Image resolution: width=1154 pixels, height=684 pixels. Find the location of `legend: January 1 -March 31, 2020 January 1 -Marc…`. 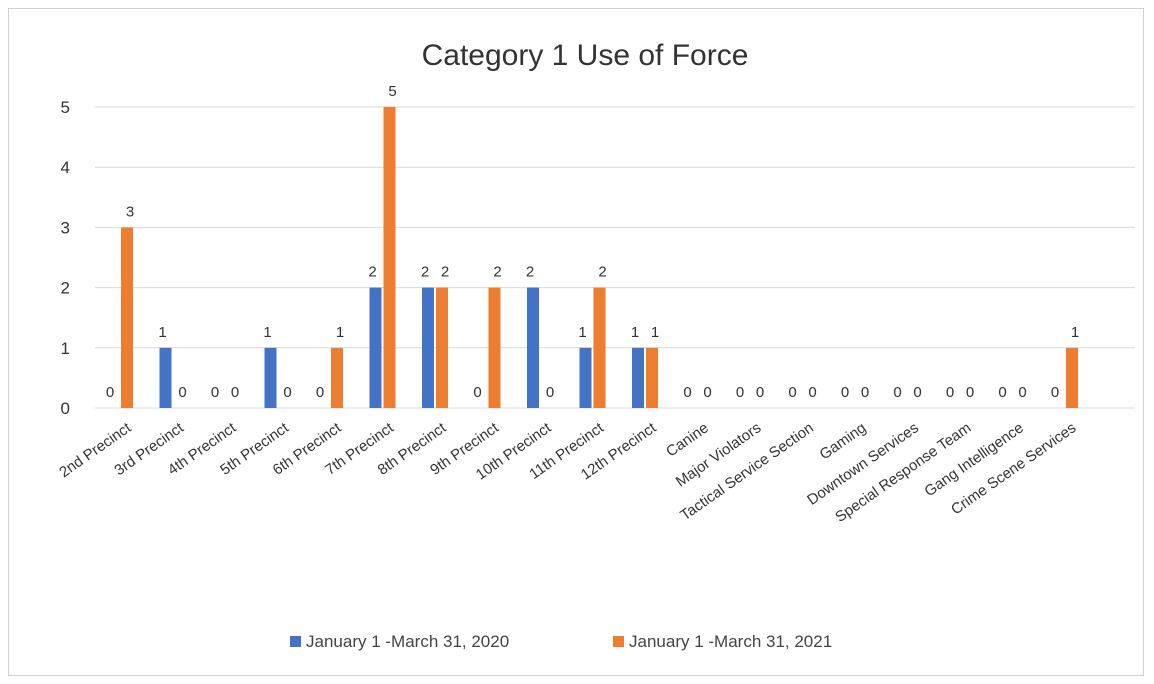

legend: January 1 -March 31, 2020 January 1 -Marc… is located at coordinates (561, 641).